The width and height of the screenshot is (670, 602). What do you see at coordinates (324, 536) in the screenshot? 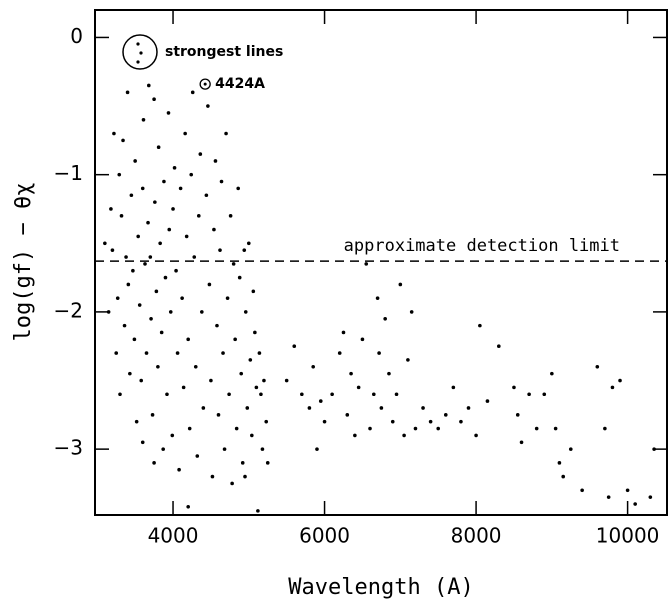
I see `x-tick-label: 6000` at bounding box center [324, 536].